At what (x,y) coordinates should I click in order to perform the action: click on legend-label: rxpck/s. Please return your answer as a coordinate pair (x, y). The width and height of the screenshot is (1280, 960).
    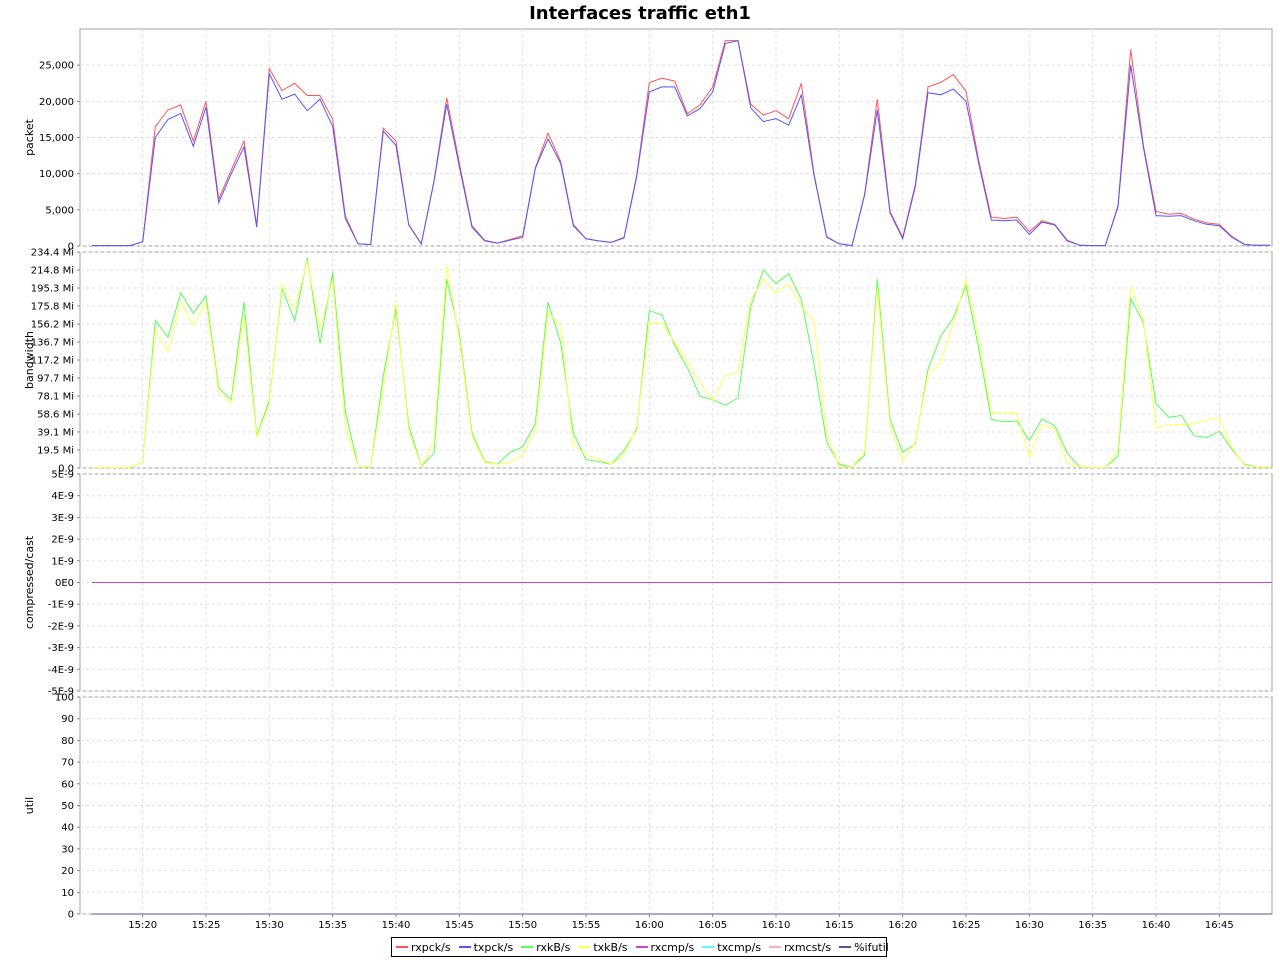
    Looking at the image, I should click on (431, 947).